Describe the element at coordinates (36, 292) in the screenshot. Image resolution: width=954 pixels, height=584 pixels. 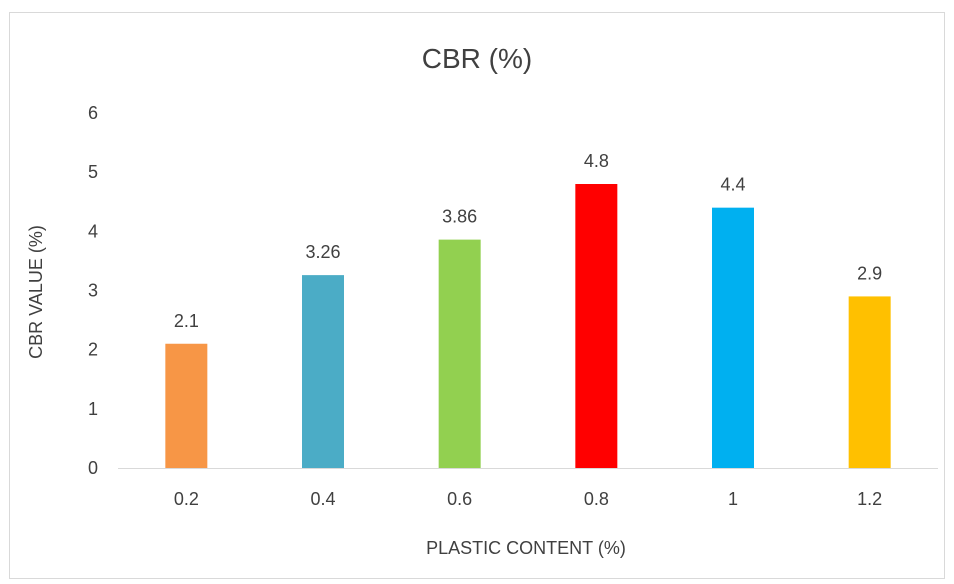
I see `y-axis-title: CBR VALUE (%)` at that location.